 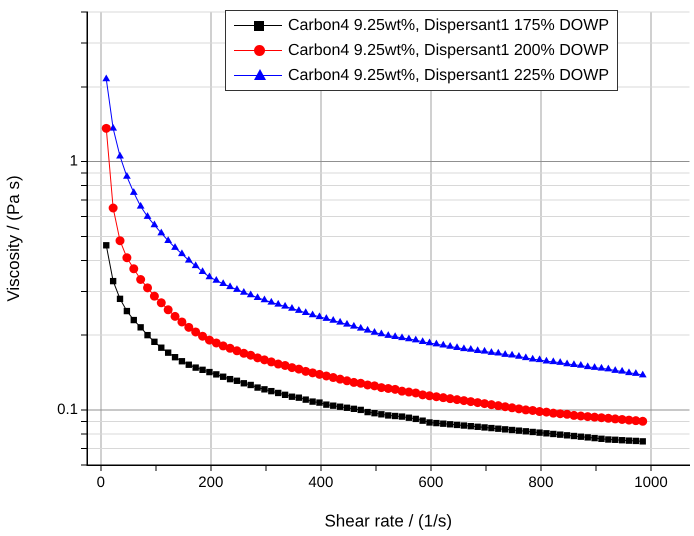 I want to click on x-tick-label: 1000, so click(x=651, y=483).